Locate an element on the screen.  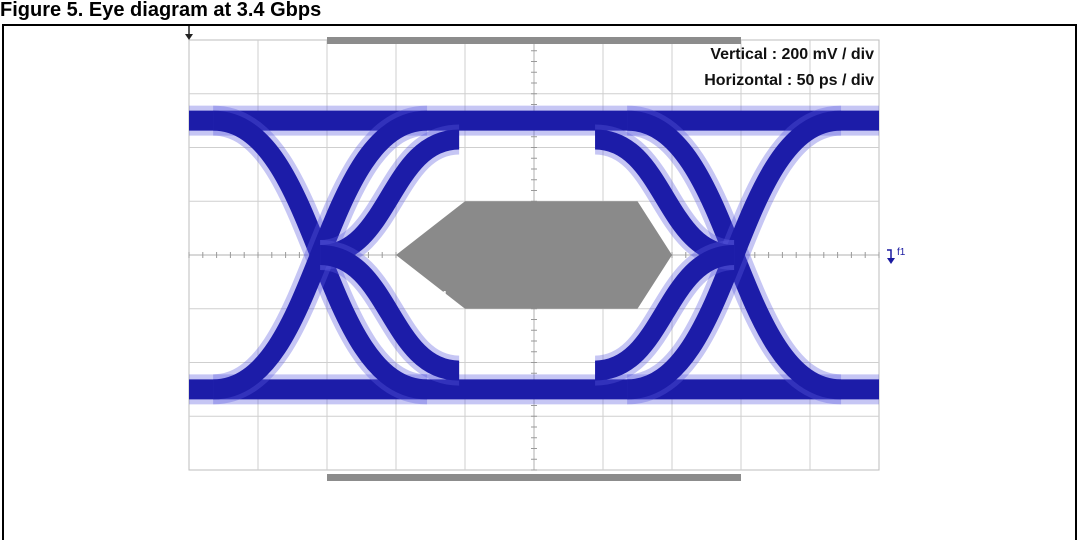
horizontal-scale-label: Horizontal : 50 ps / div is located at coordinates (789, 80).